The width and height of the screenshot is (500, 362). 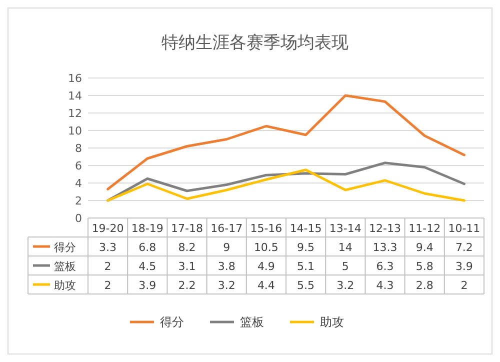 I want to click on y-tick-label: 16, so click(x=75, y=78).